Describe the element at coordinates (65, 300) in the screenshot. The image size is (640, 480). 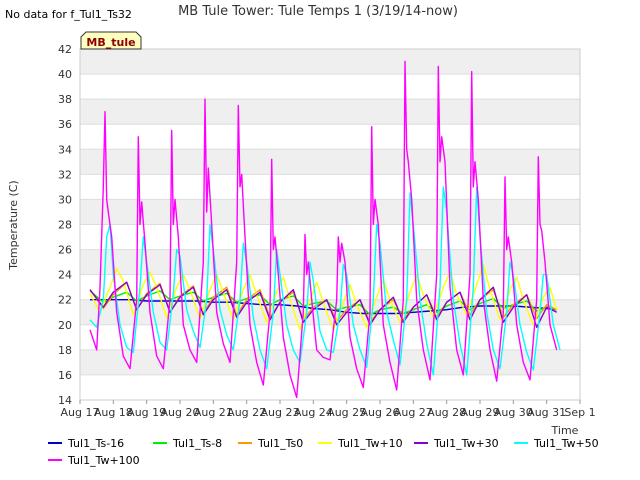
I see `y-tick-label: 22` at that location.